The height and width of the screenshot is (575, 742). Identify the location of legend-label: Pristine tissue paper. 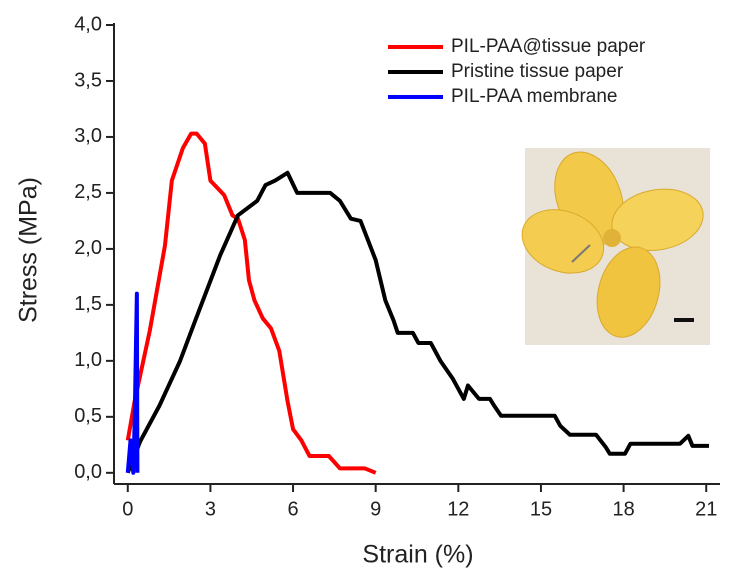
(537, 71).